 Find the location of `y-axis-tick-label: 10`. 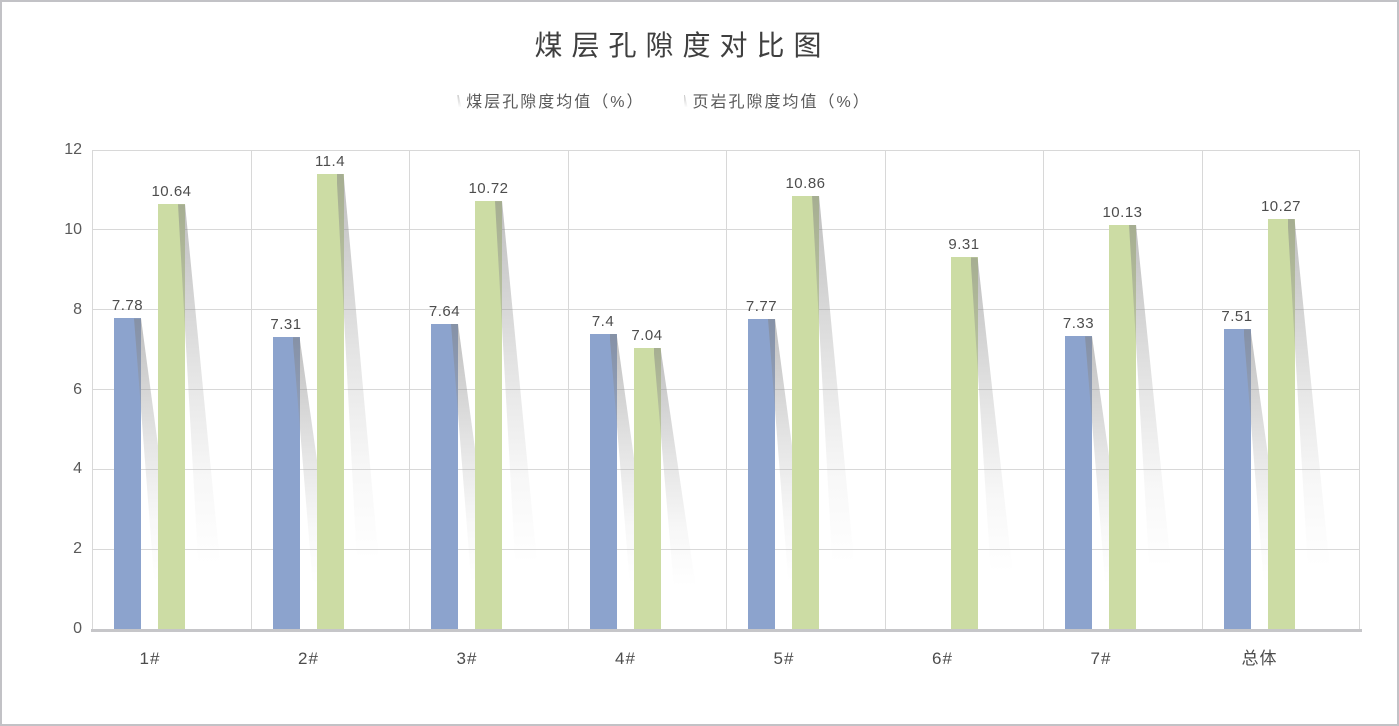

y-axis-tick-label: 10 is located at coordinates (73, 229).